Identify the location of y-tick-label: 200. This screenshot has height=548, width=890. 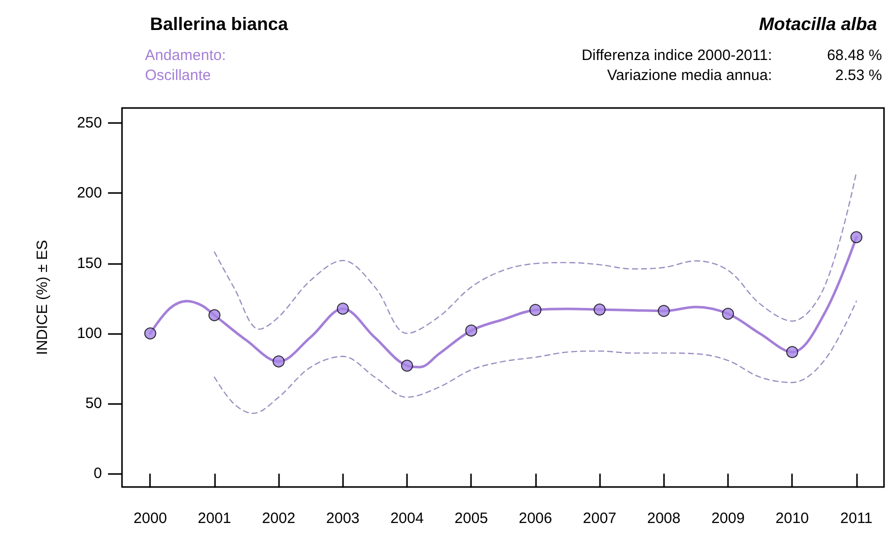
(89, 193).